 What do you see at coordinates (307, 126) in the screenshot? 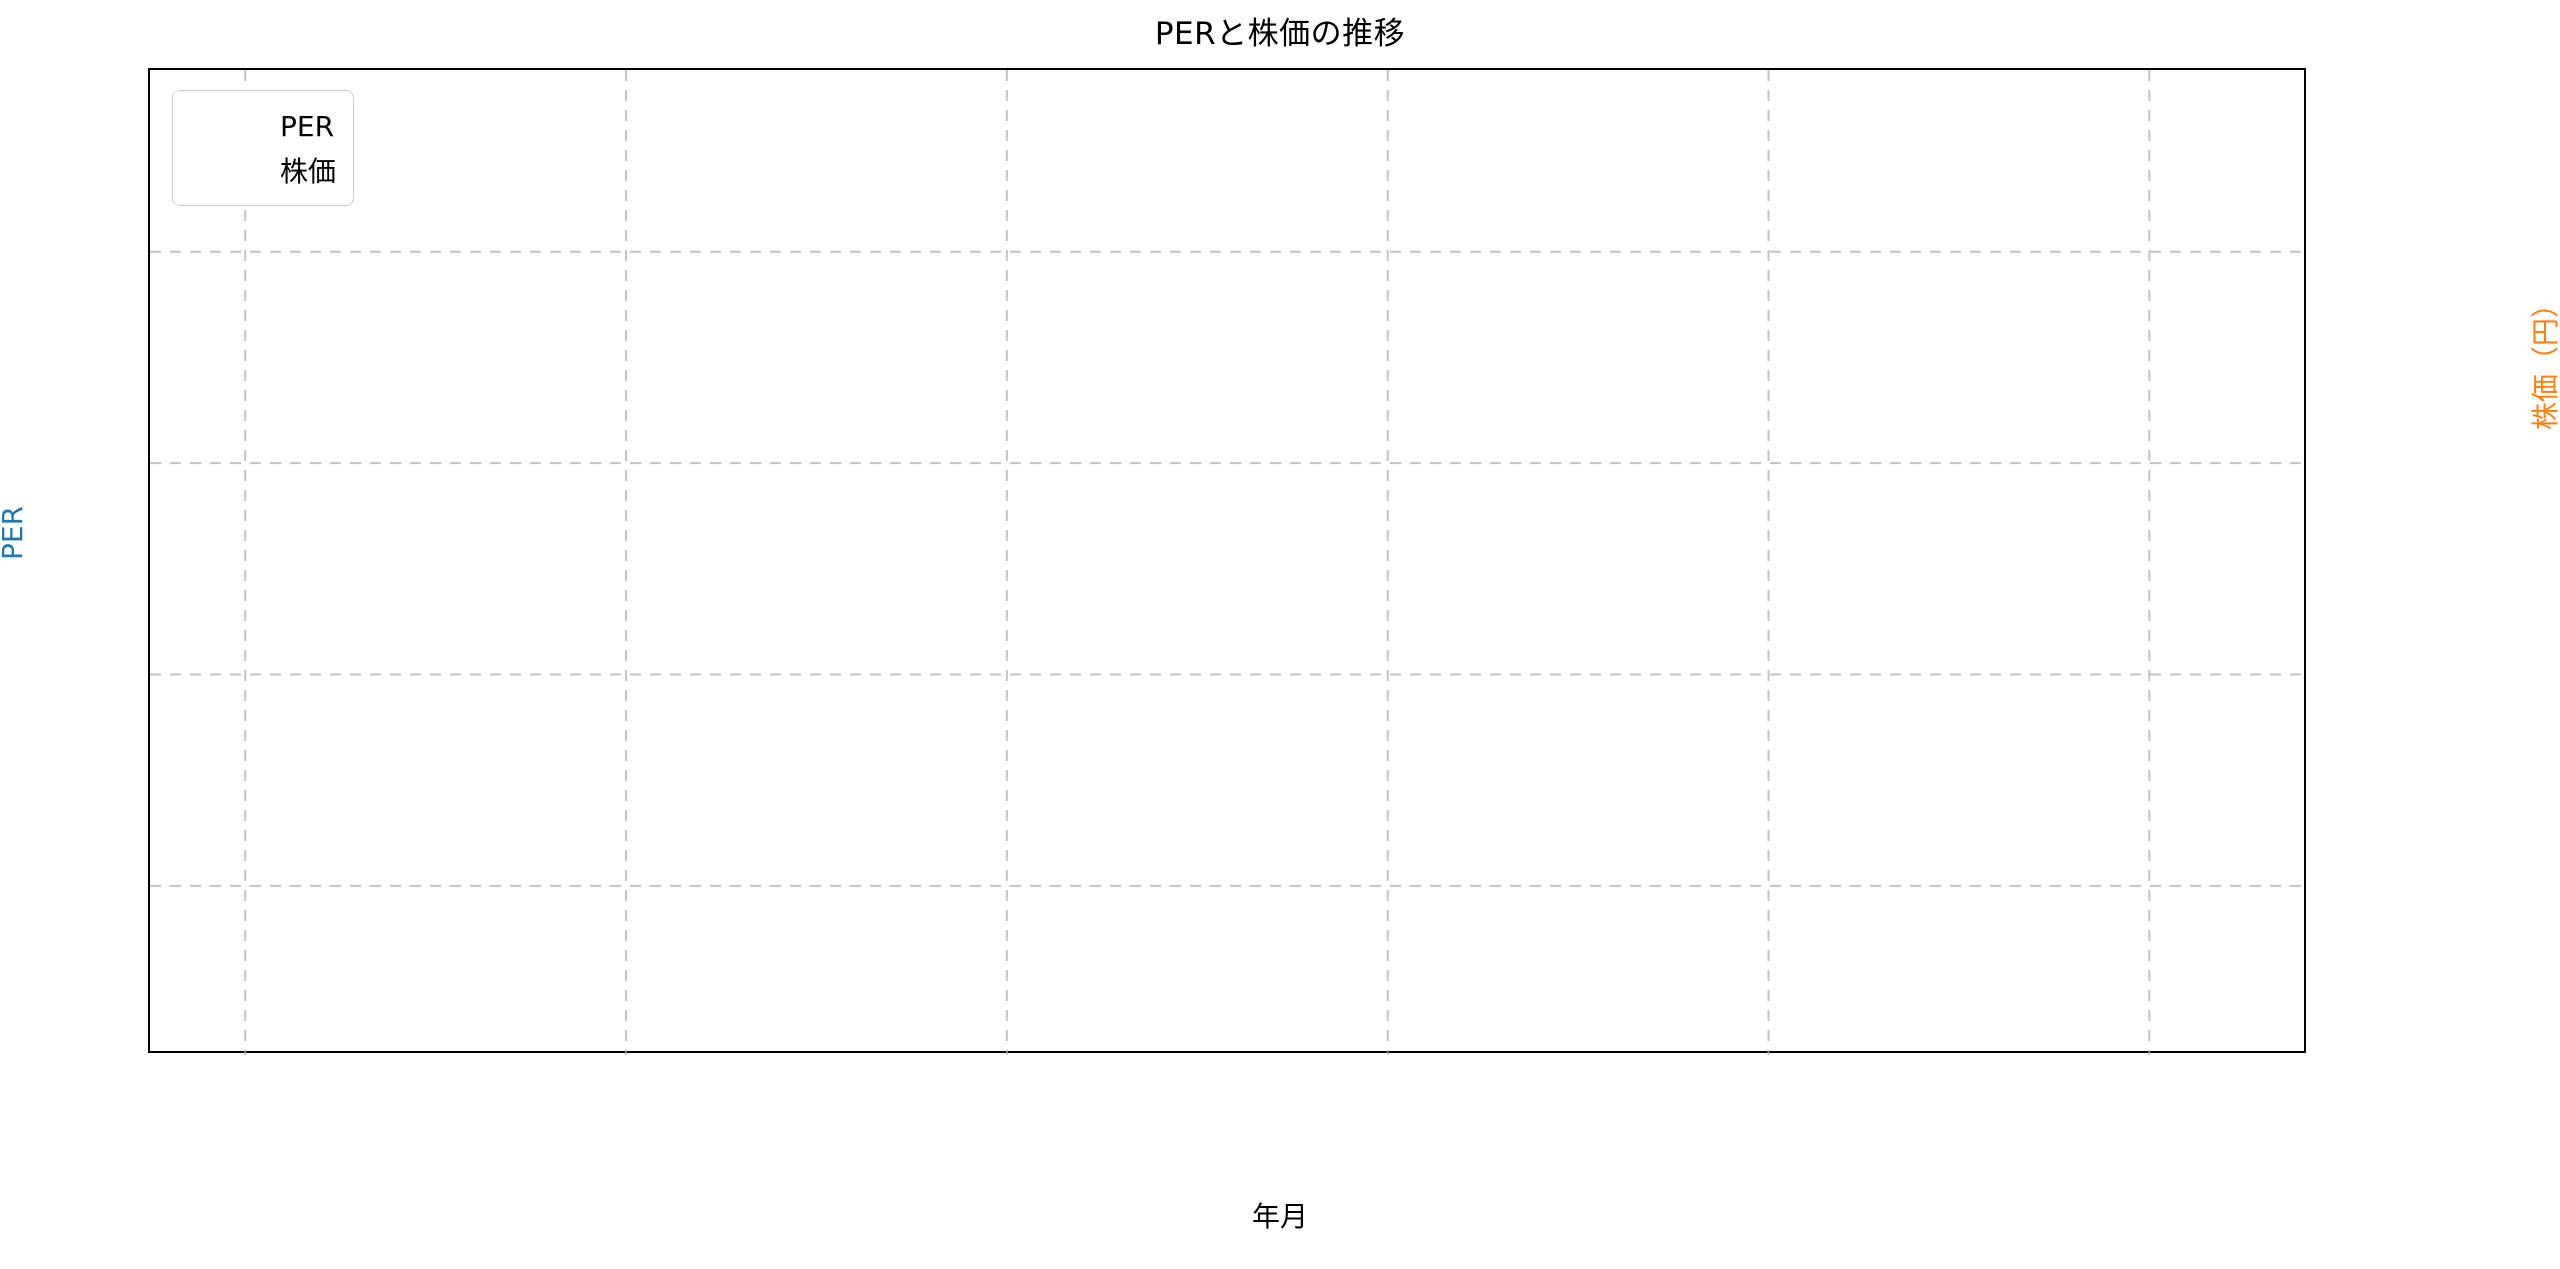
I see `legend-label-per: PER` at bounding box center [307, 126].